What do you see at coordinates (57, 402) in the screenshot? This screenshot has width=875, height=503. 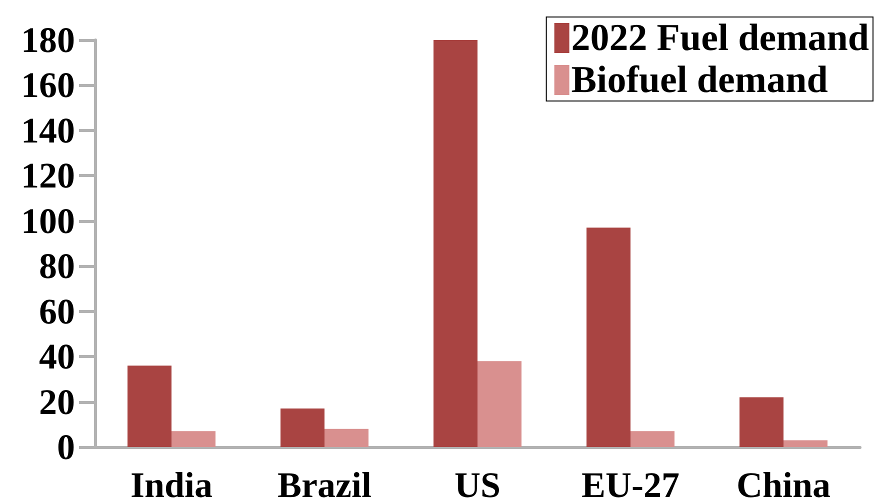 I see `y-tick-label: 20` at bounding box center [57, 402].